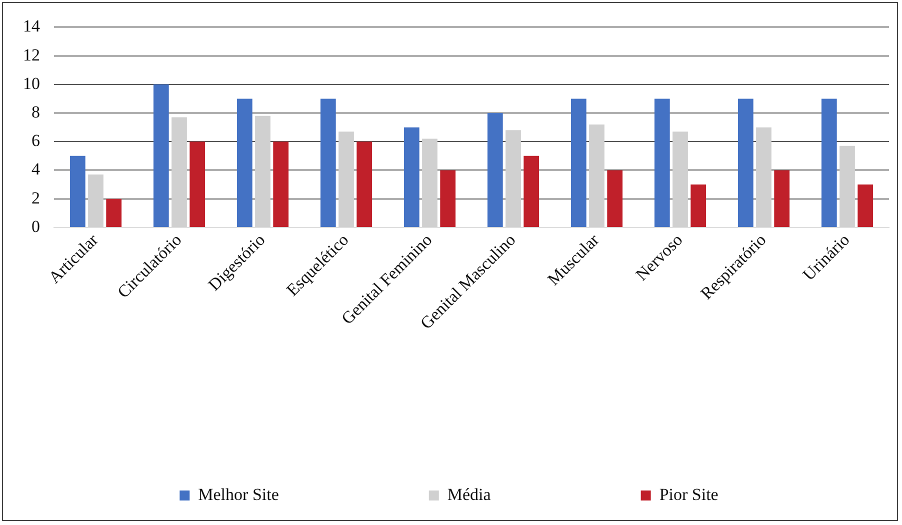  What do you see at coordinates (31, 54) in the screenshot?
I see `y-tick-label: 12` at bounding box center [31, 54].